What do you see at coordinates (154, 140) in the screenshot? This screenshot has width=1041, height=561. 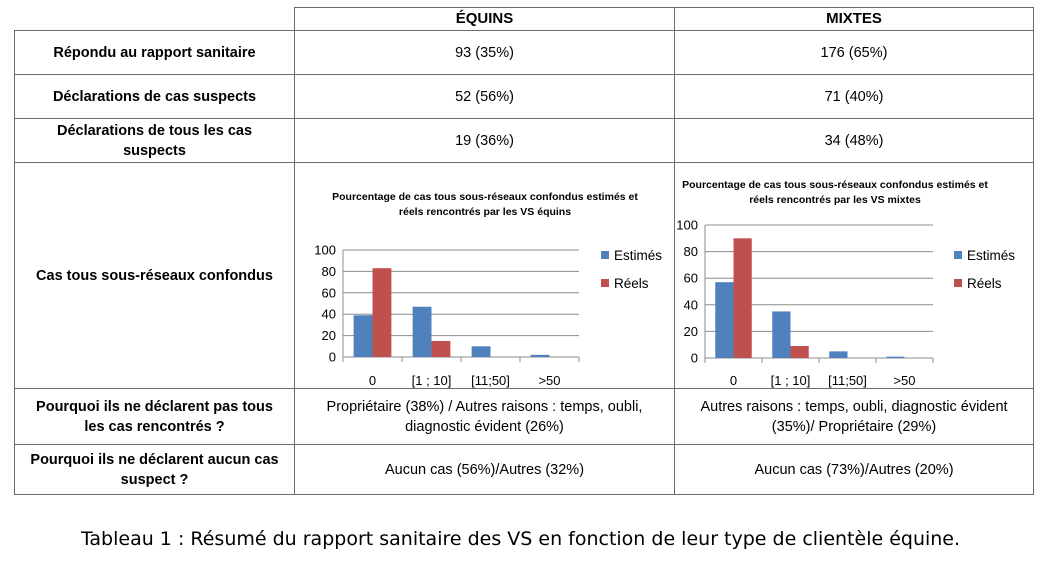 I see `row-label-tous-cas: Déclarations de tous les cas suspects` at bounding box center [154, 140].